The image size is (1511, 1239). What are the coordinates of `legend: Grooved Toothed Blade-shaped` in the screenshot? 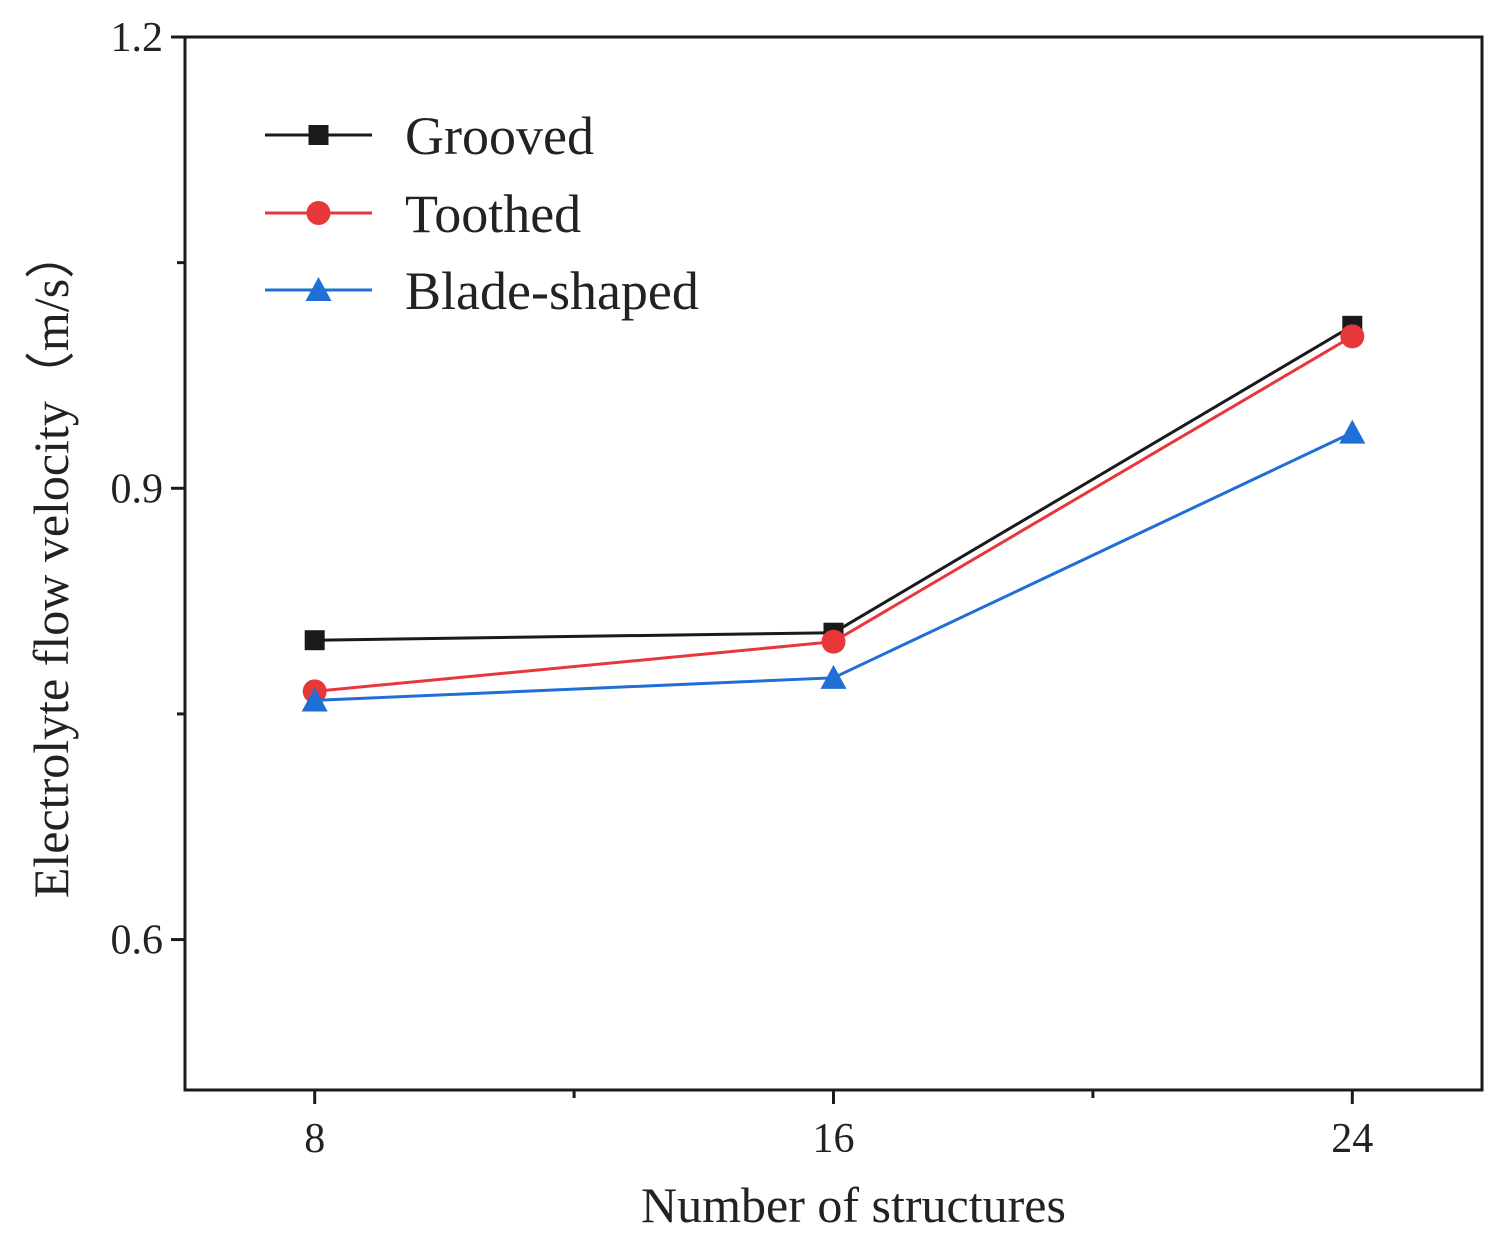 It's located at (482, 213).